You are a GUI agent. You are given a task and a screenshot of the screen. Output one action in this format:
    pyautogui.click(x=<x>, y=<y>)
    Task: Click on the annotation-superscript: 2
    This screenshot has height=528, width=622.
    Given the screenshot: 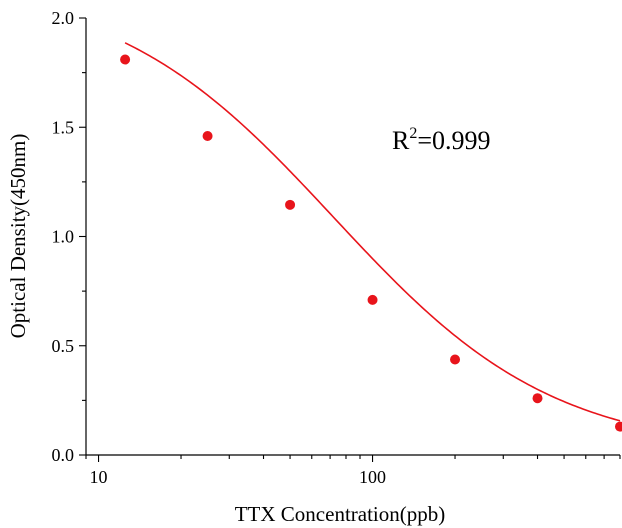 What is the action you would take?
    pyautogui.click(x=413, y=133)
    